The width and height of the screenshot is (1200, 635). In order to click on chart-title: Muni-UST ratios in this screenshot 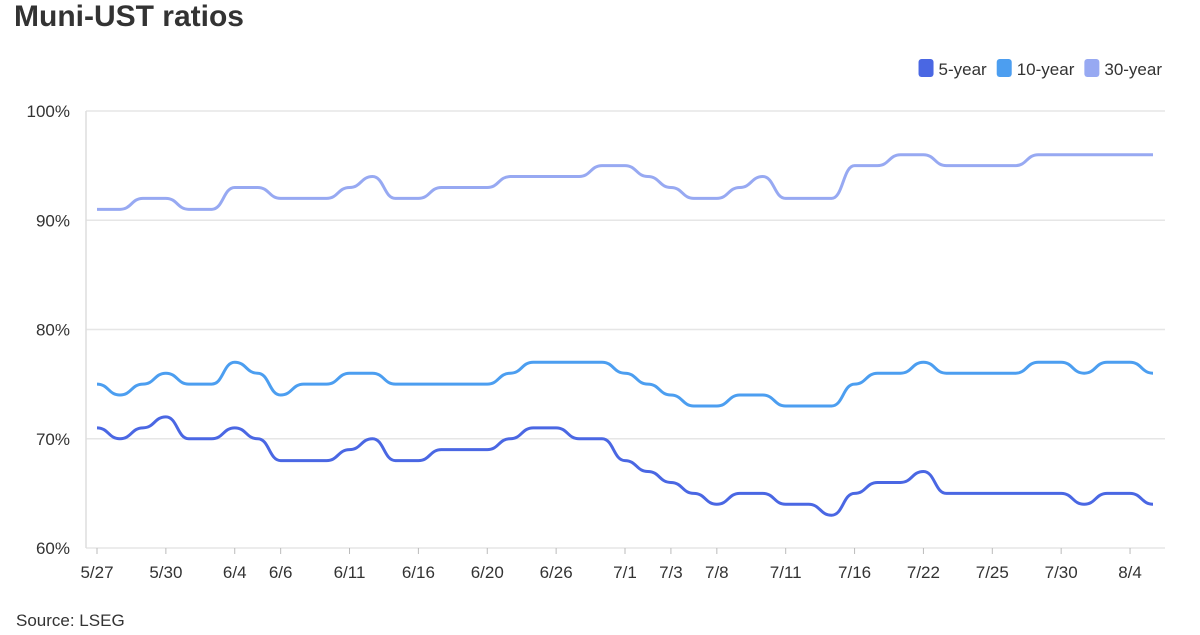, I will do `click(129, 16)`.